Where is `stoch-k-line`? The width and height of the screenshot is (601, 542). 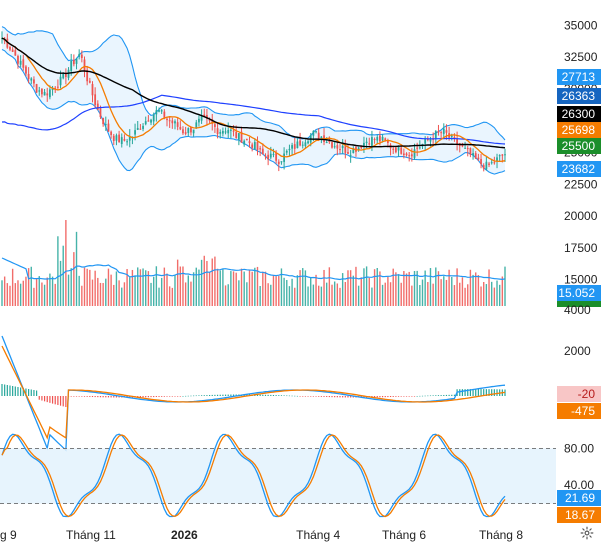
stoch-k-line is located at coordinates (253, 475).